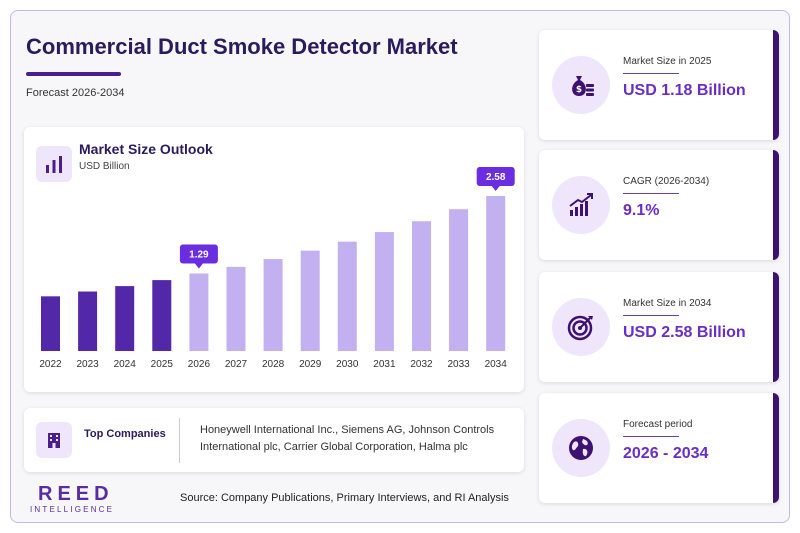 This screenshot has height=533, width=800. I want to click on kpi-card-forecast-period: Forecast period 2026 - 2034, so click(659, 448).